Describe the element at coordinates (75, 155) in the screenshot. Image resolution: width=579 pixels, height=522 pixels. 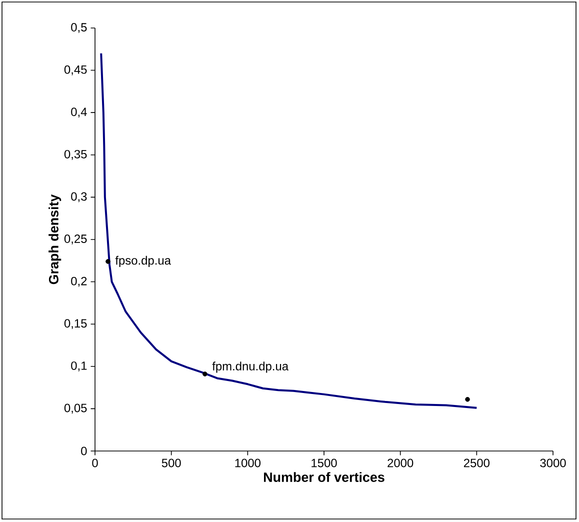
I see `y-tick-label: 0,35` at that location.